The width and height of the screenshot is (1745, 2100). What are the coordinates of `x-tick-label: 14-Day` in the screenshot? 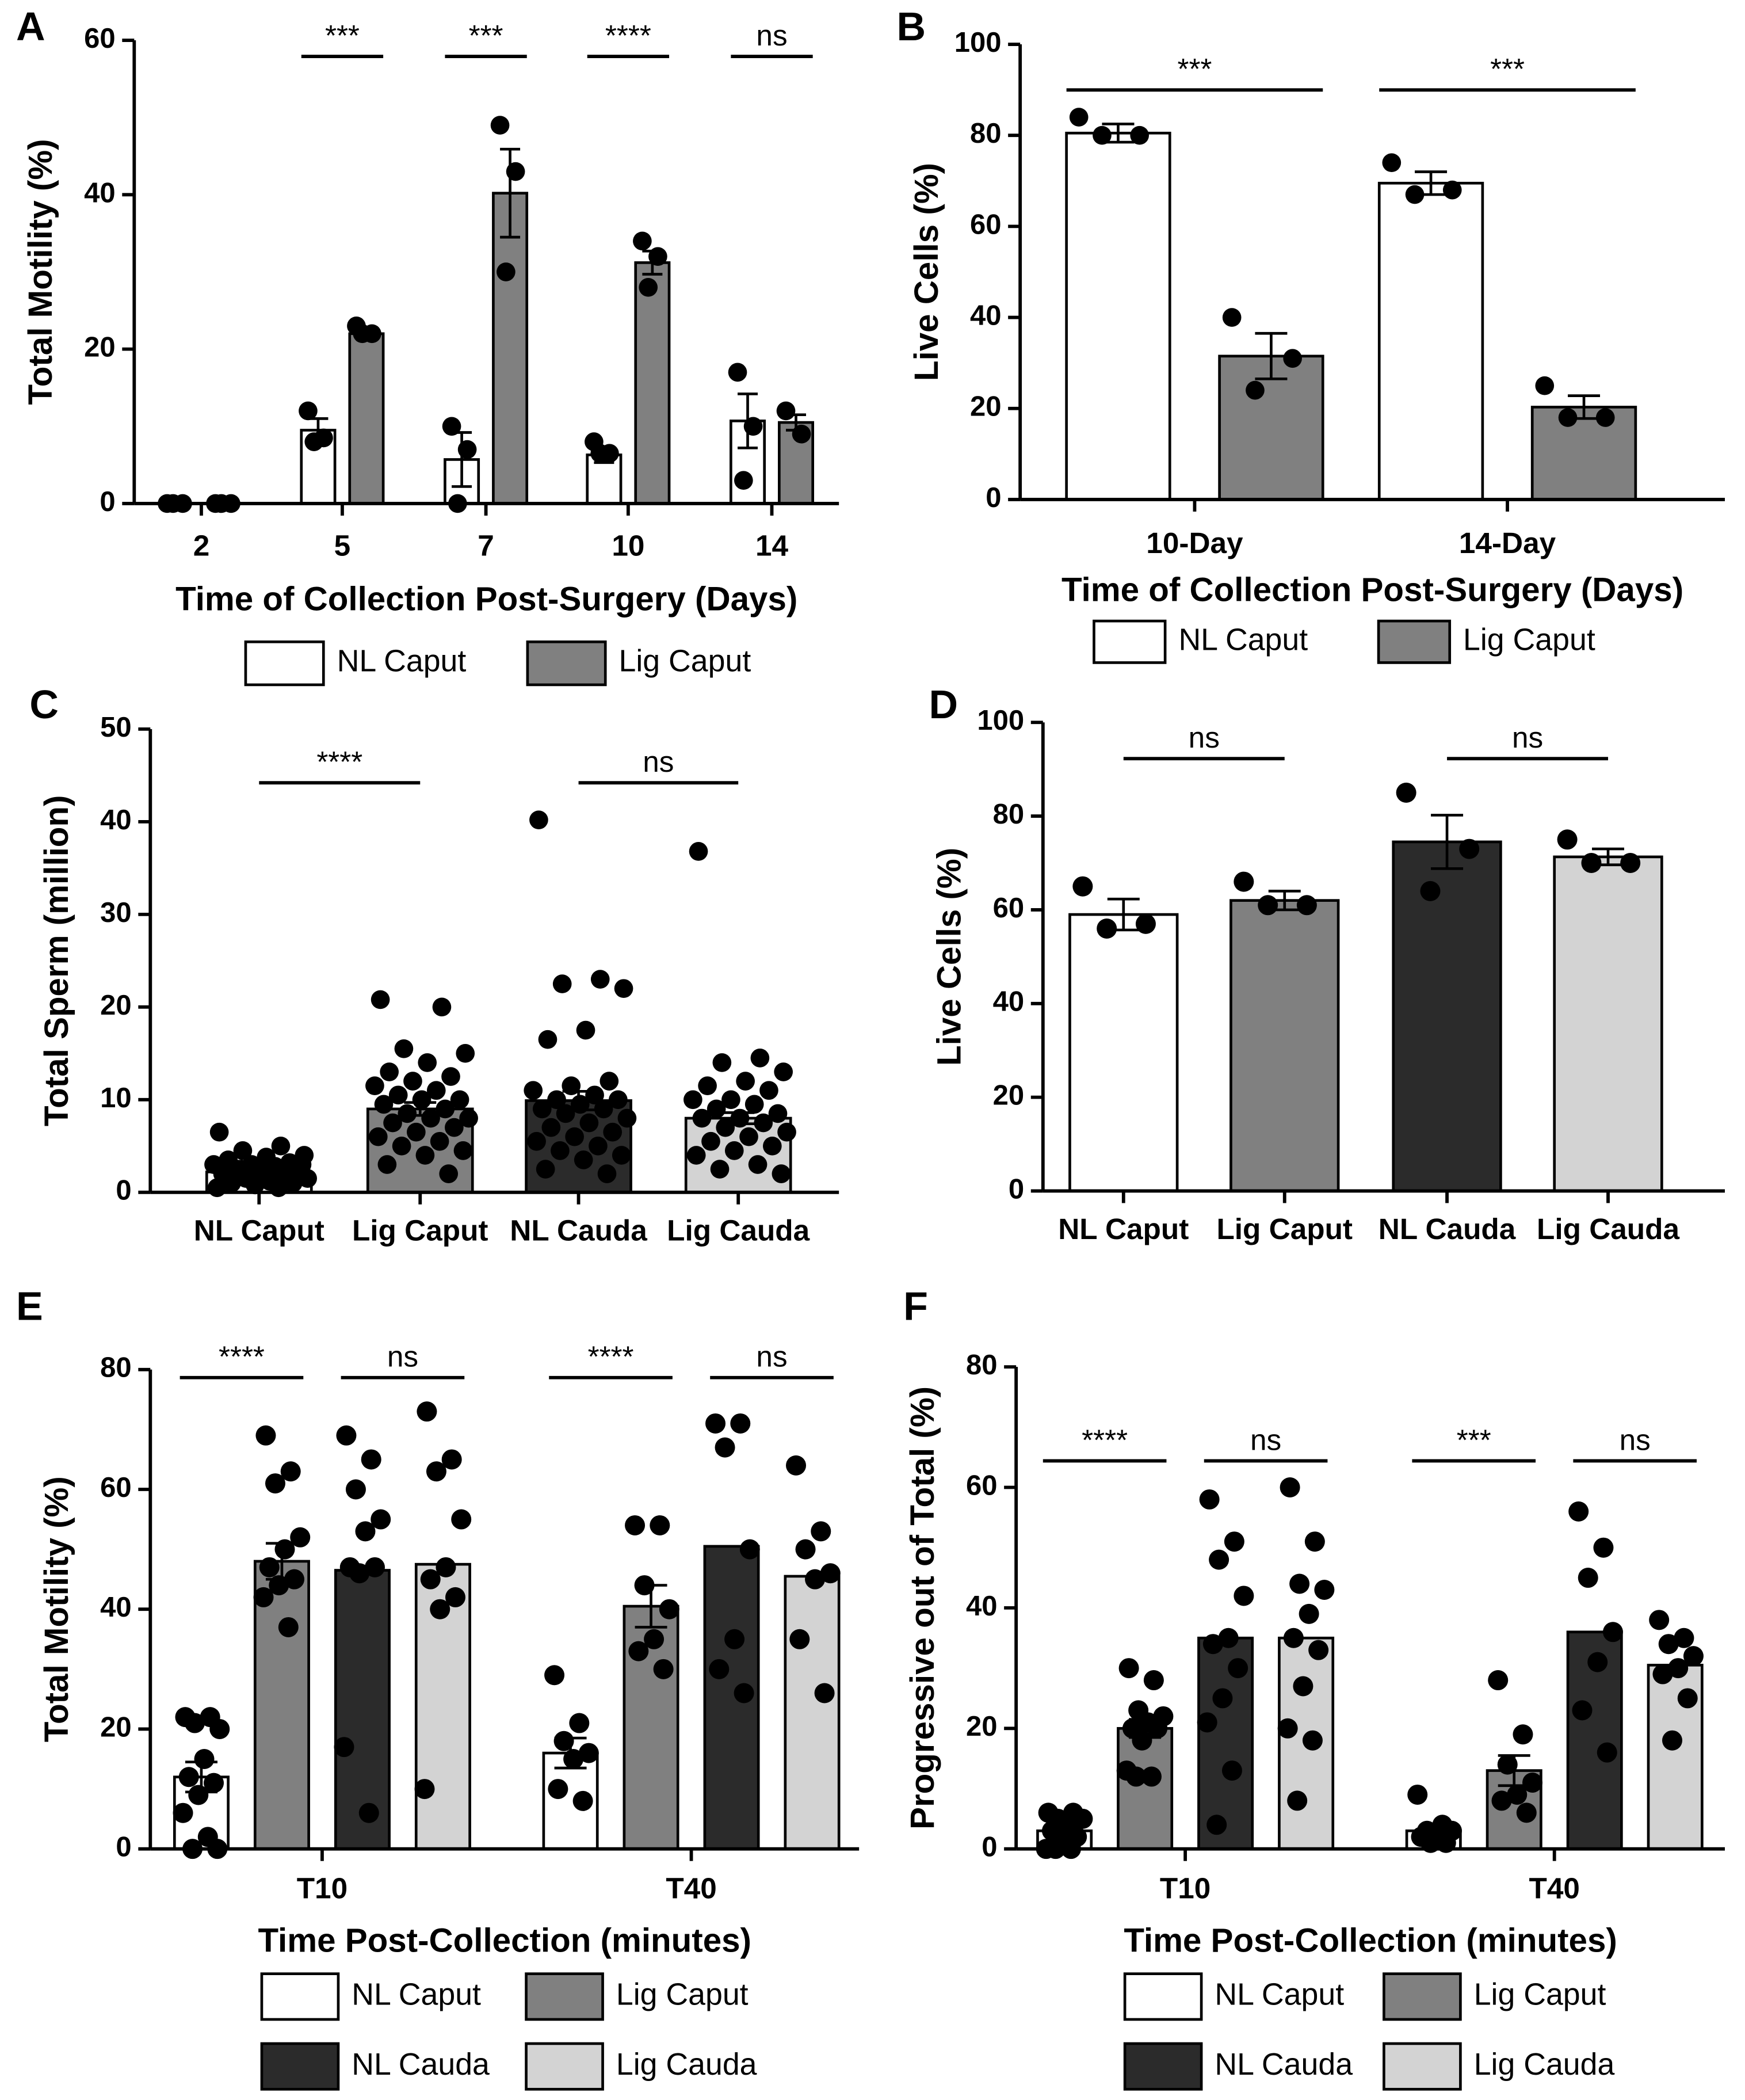 It's located at (1507, 543).